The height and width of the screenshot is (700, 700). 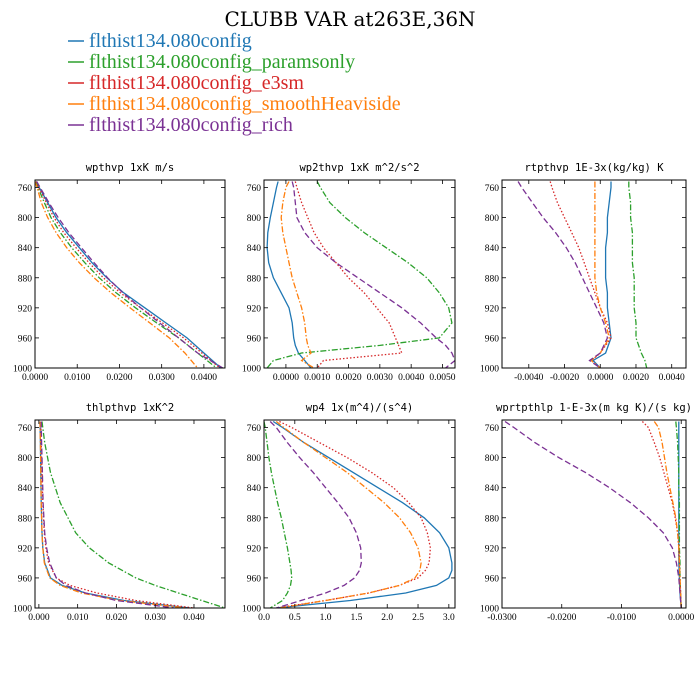 I want to click on x-tick-label: 0.0020, so click(x=636, y=378).